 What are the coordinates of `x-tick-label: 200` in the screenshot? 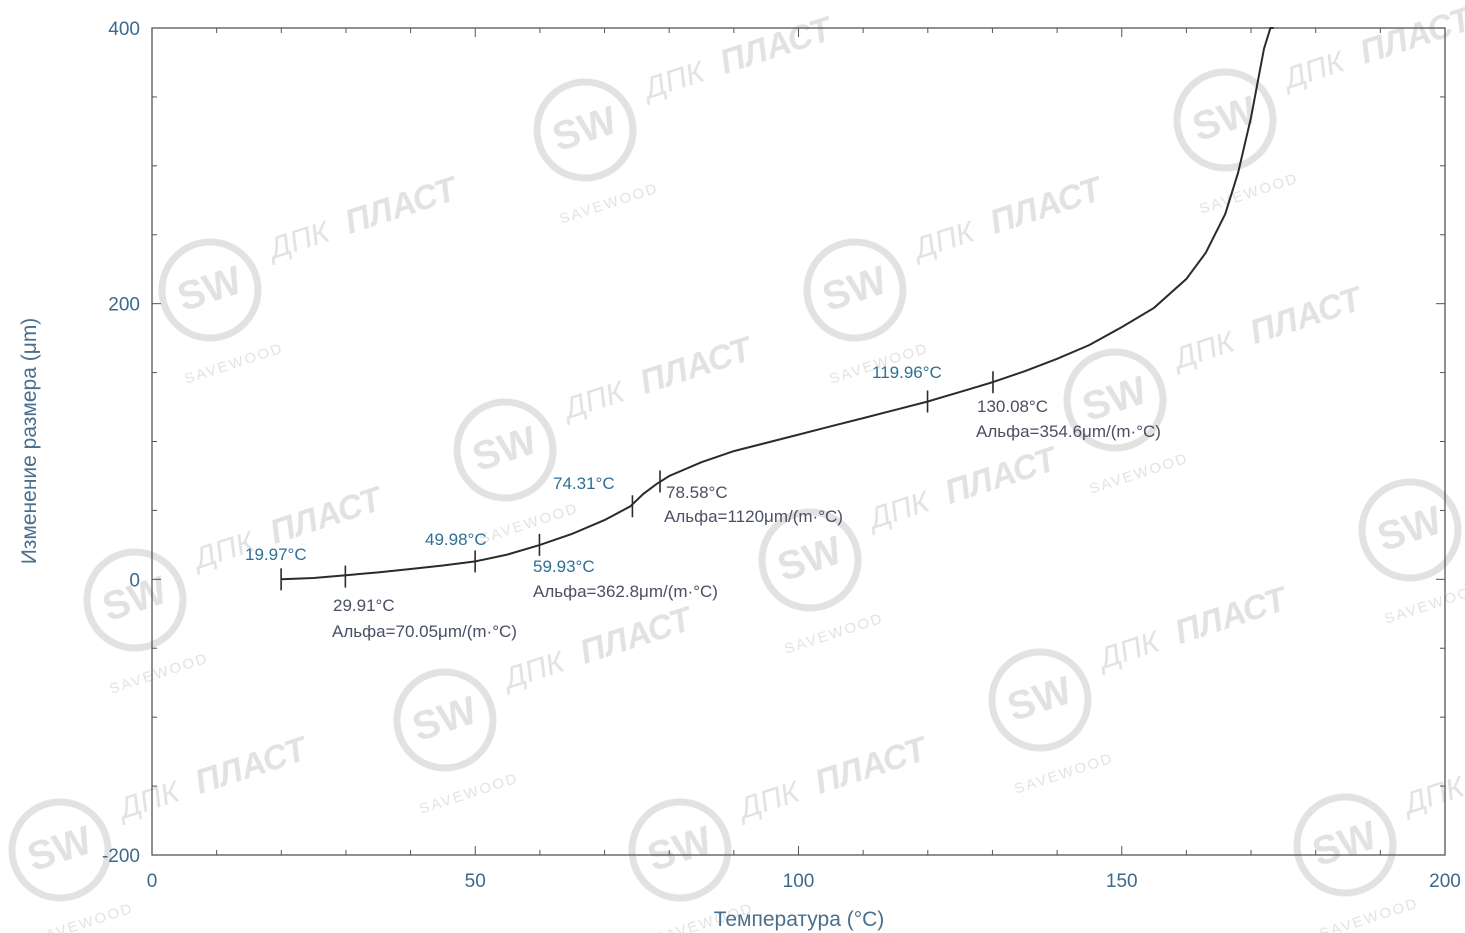 It's located at (1445, 881).